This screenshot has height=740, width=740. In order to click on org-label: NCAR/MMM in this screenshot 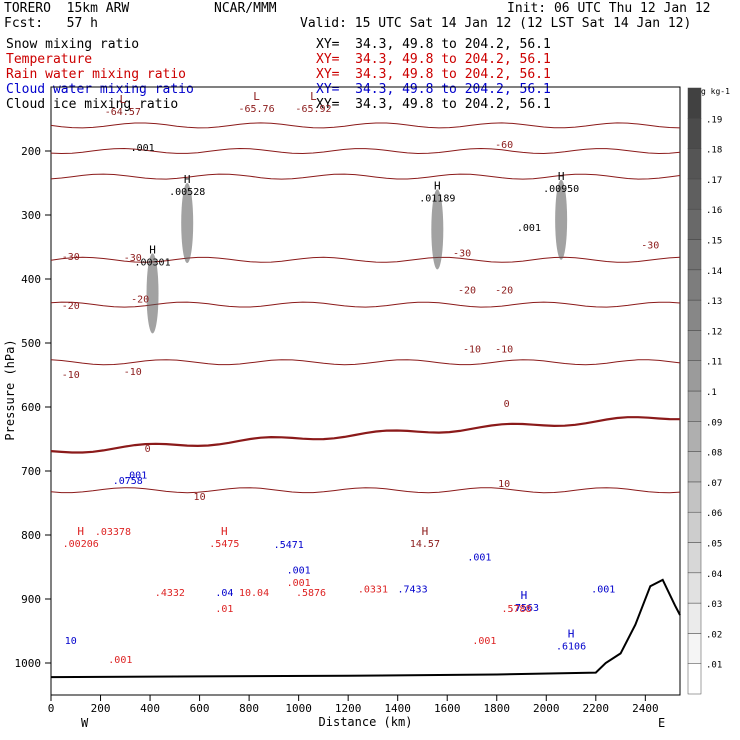, I will do `click(245, 8)`.